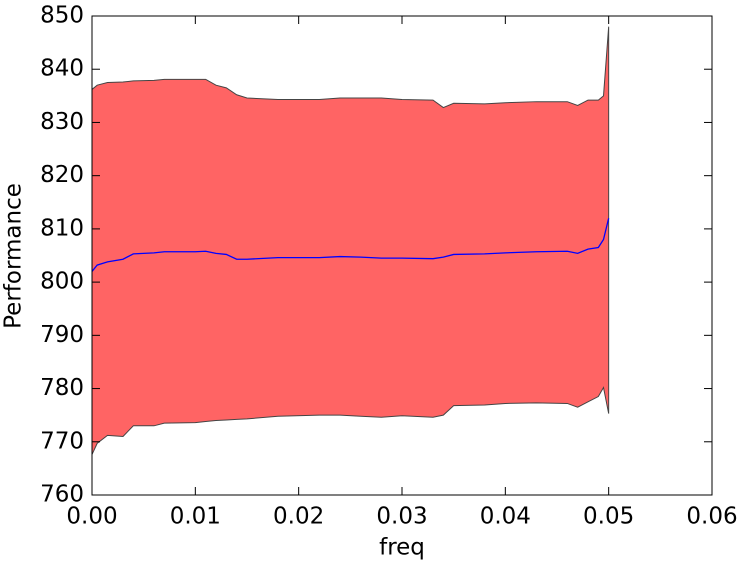 The width and height of the screenshot is (742, 570). Describe the element at coordinates (608, 517) in the screenshot. I see `x-tick-label: 0.05` at that location.